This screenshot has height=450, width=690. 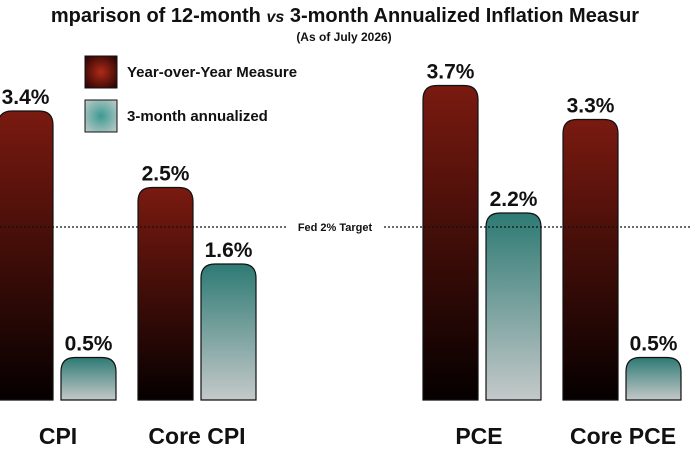 What do you see at coordinates (590, 259) in the screenshot?
I see `bar-core-pce-yoy` at bounding box center [590, 259].